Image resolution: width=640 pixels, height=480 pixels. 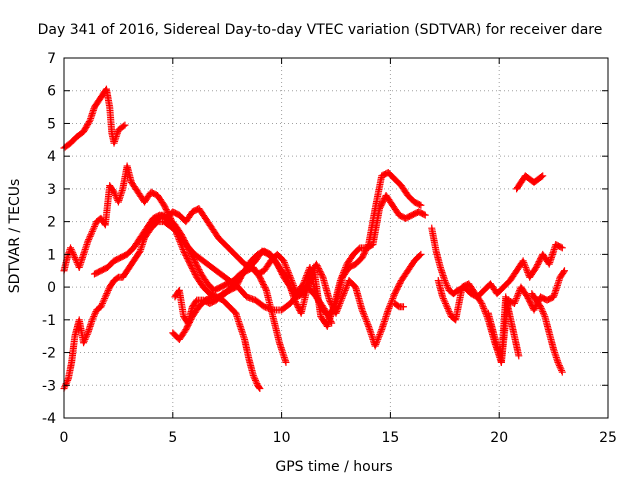 I want to click on series-track-f, so click(x=300, y=260).